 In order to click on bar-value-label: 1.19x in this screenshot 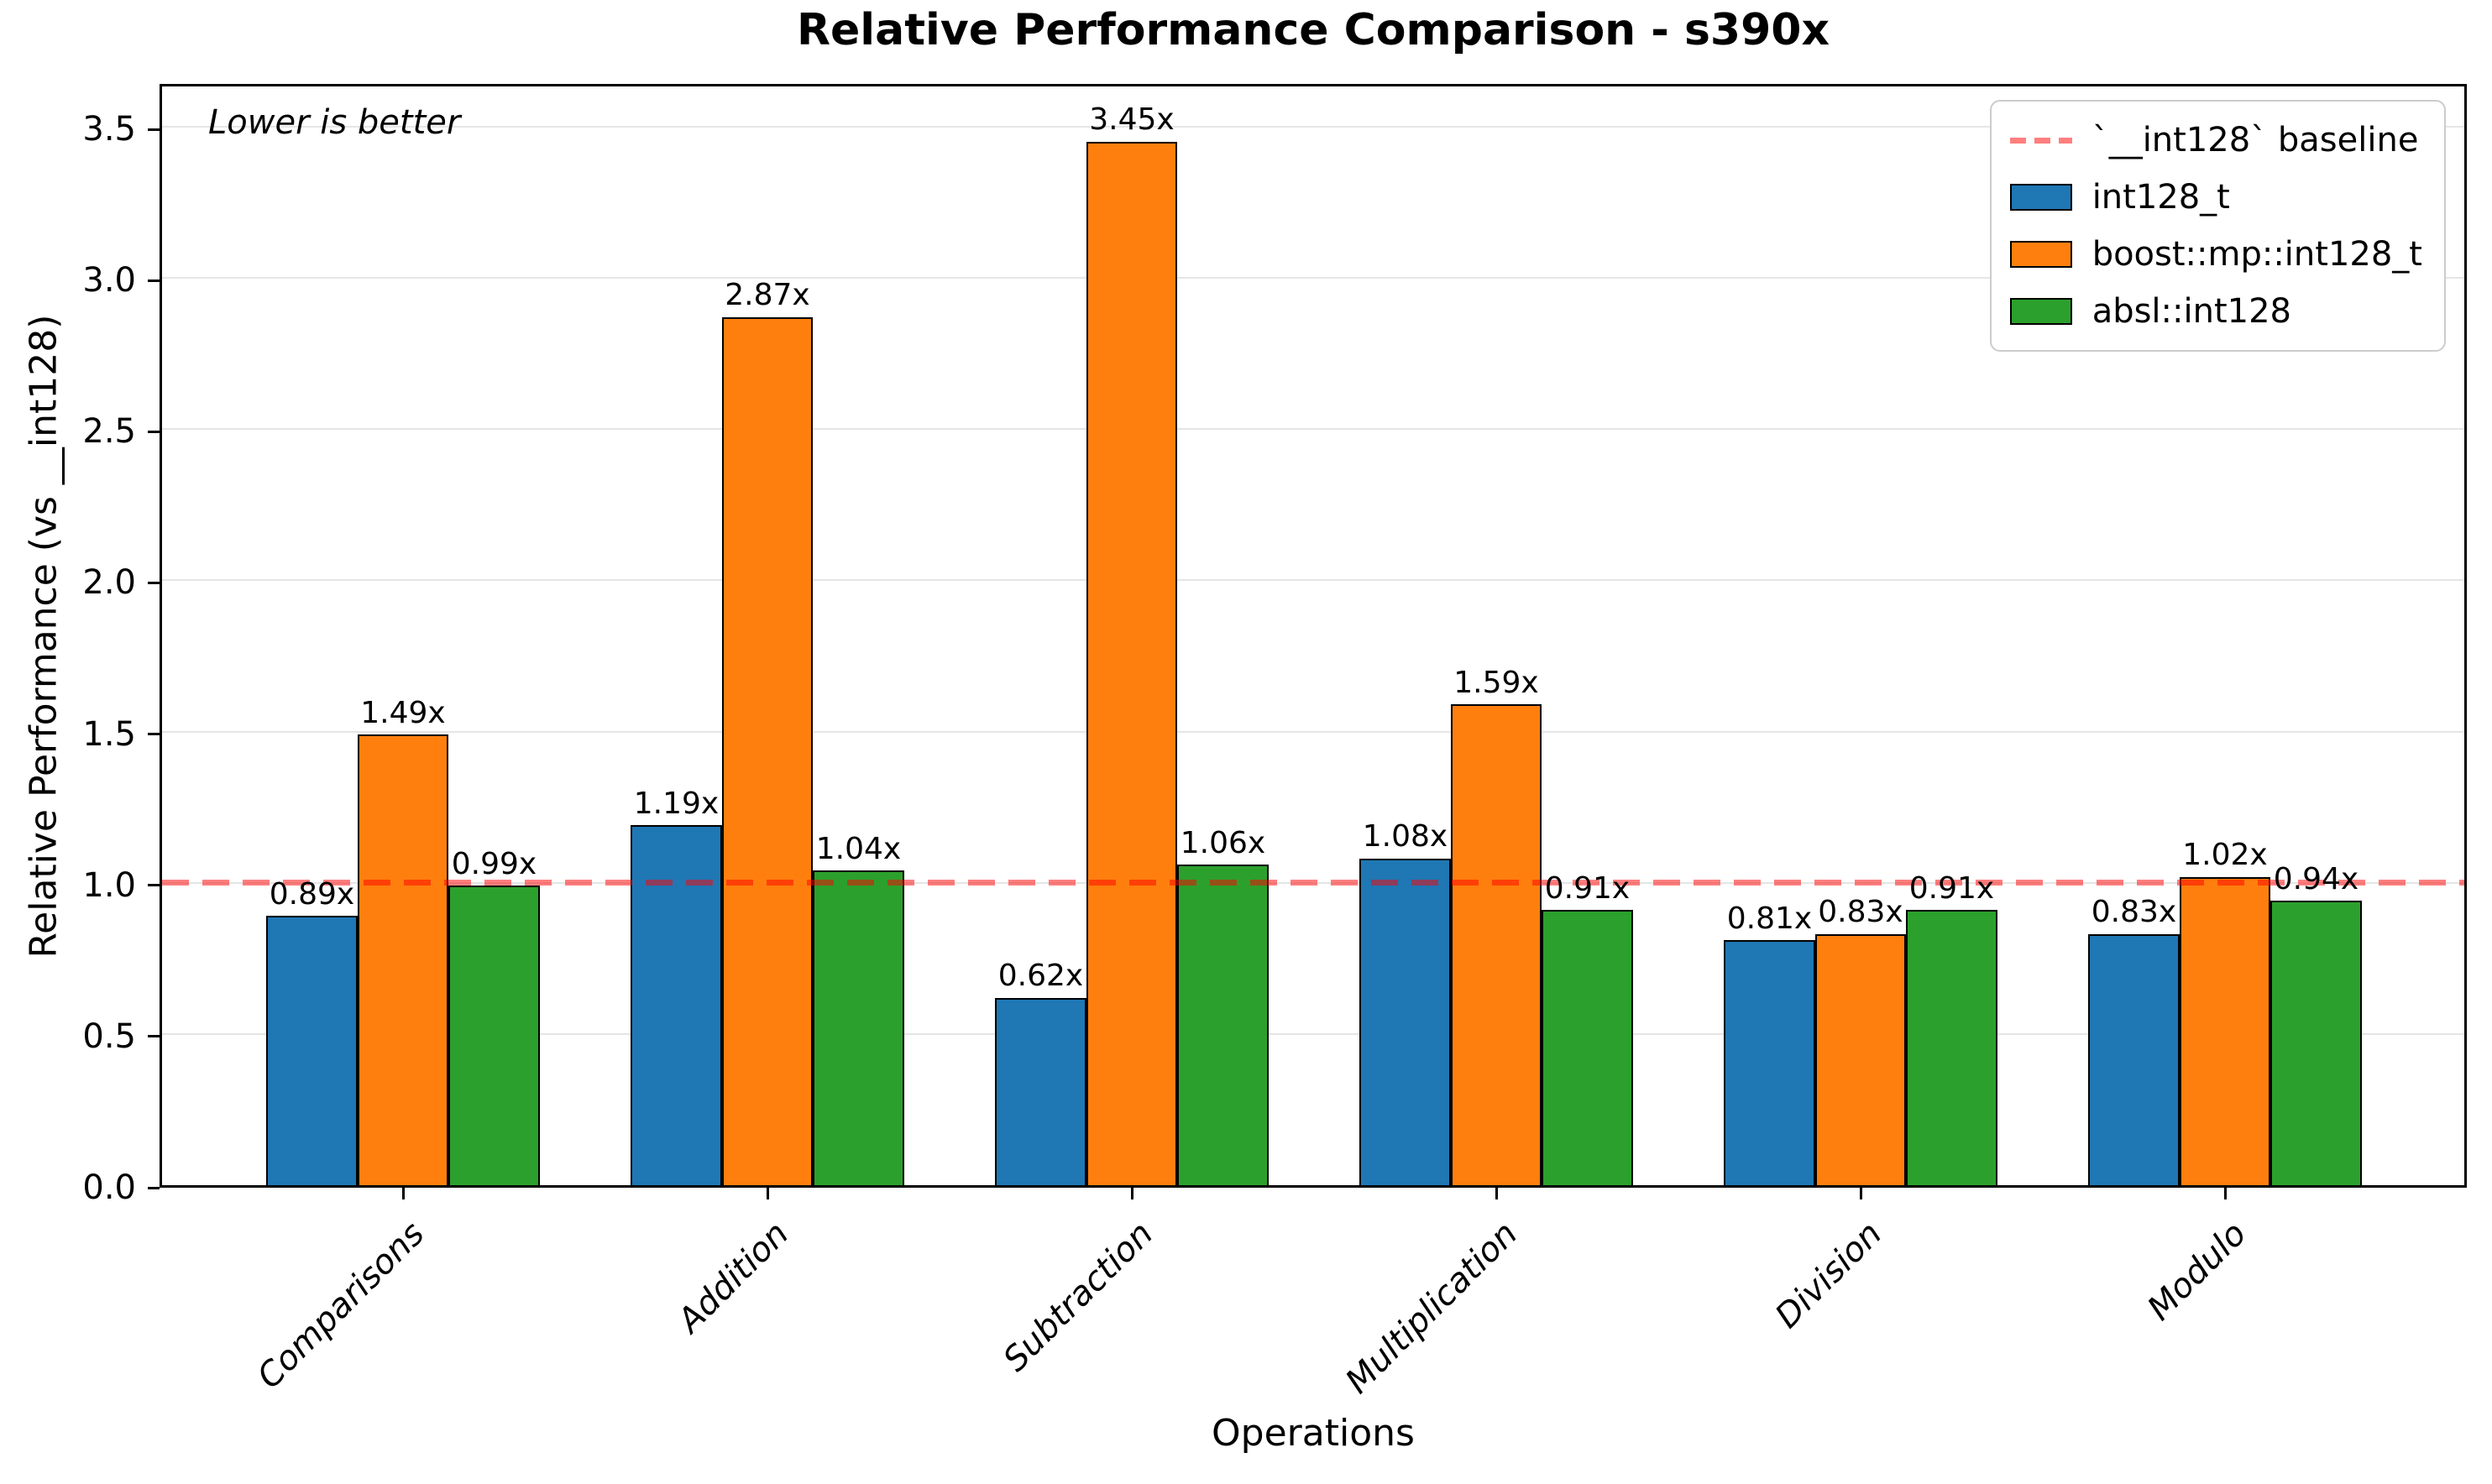, I will do `click(676, 803)`.